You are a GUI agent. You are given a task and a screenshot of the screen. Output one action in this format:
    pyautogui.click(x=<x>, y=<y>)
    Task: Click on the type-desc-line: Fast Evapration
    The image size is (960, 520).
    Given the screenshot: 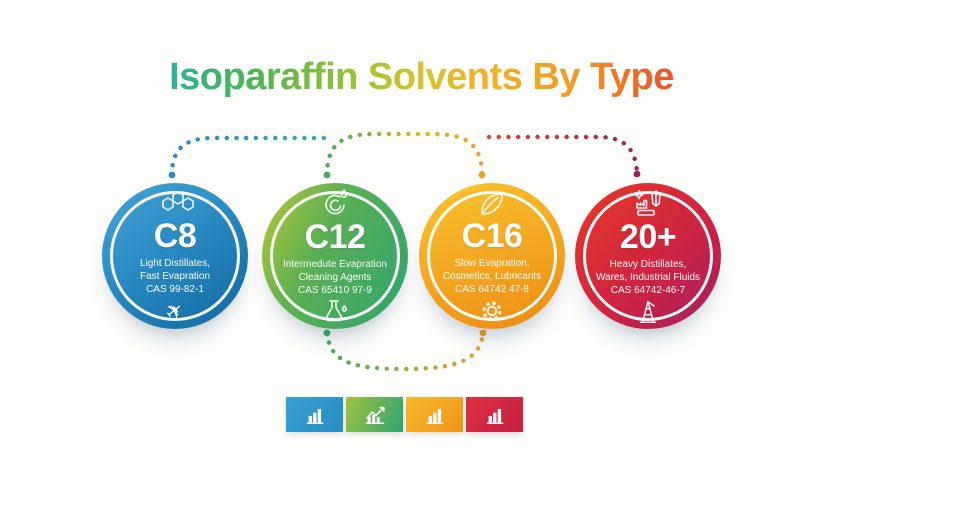 What is the action you would take?
    pyautogui.click(x=175, y=276)
    